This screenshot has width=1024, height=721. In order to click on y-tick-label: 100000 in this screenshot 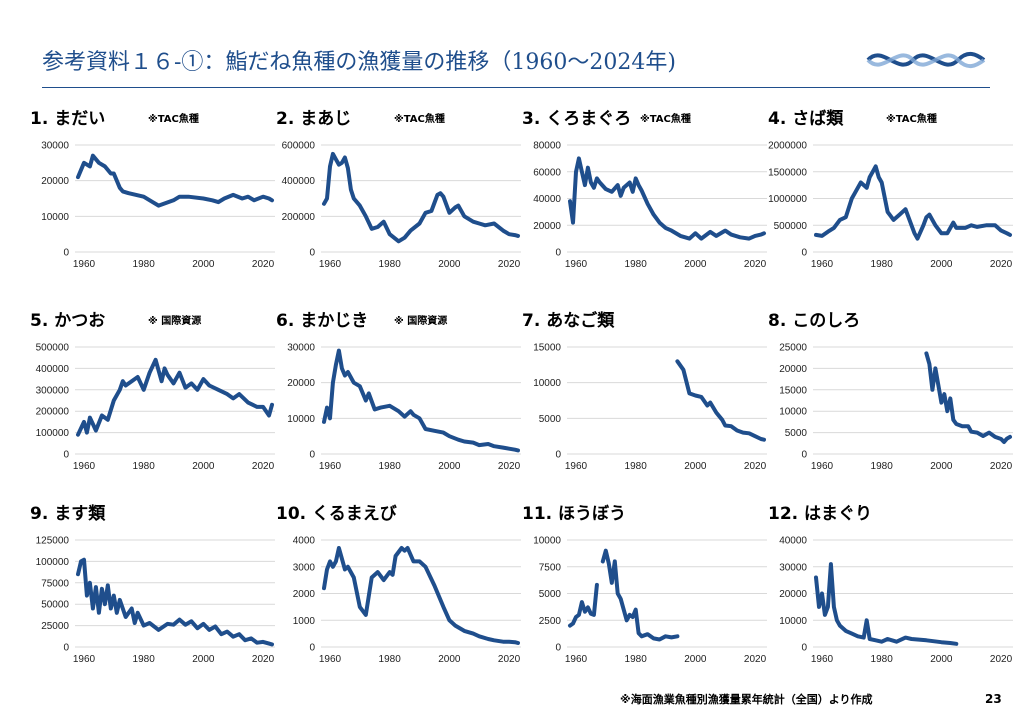, I will do `click(53, 562)`.